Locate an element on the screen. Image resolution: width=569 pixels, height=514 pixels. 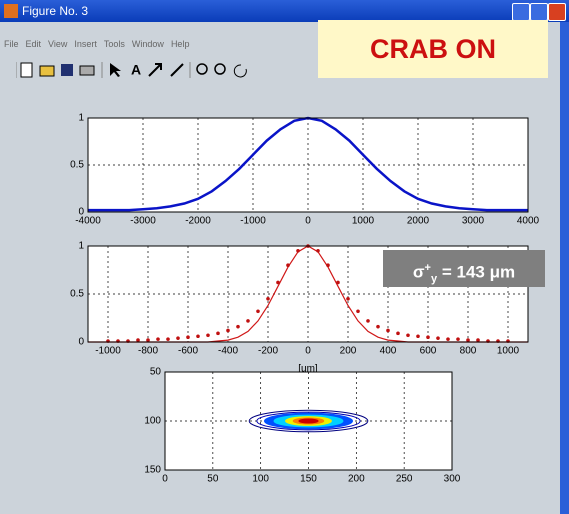
line-icon is located at coordinates (177, 70).